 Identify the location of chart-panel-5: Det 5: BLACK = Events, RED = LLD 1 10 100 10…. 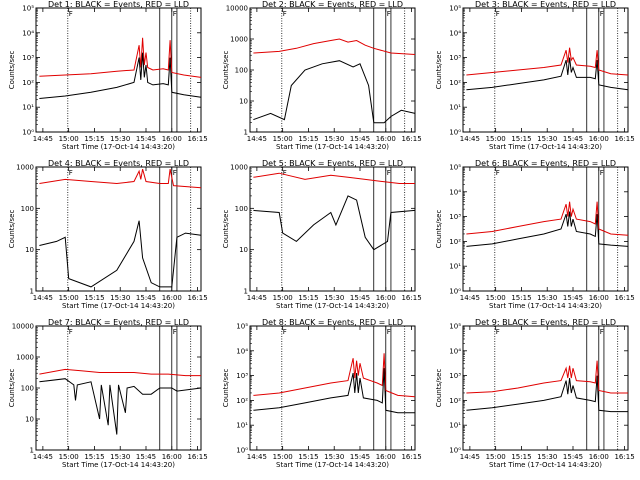
(322, 234).